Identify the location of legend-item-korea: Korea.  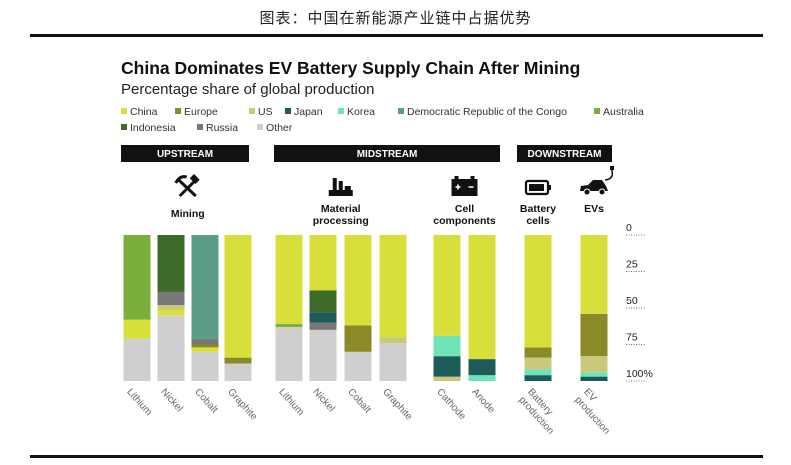
(356, 112).